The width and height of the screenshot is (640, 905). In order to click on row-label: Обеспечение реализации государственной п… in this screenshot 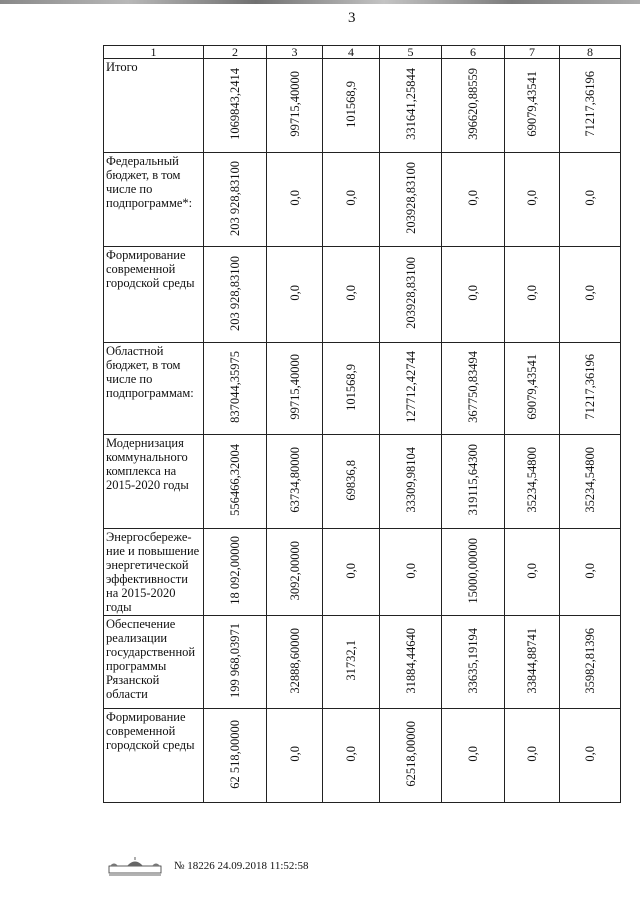, I will do `click(153, 662)`.